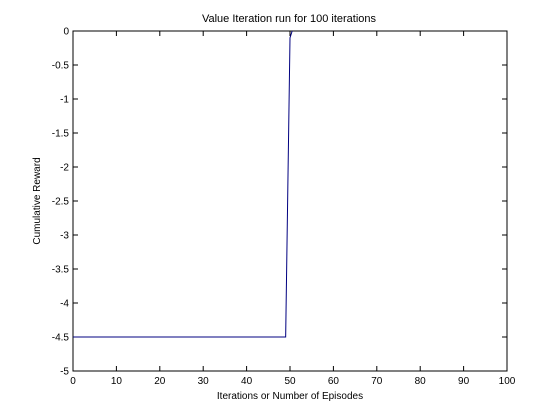 The height and width of the screenshot is (419, 560). I want to click on y-tick-label: -3.5, so click(61, 270).